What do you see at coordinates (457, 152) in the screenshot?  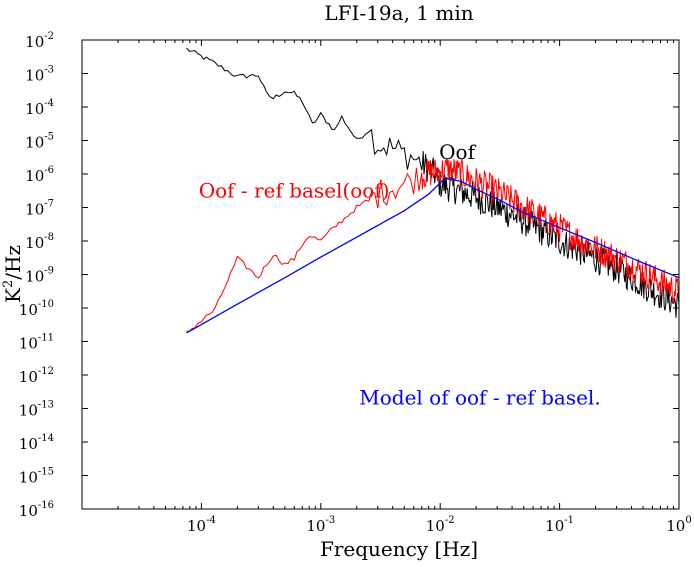 I see `annotation-0: Oof` at bounding box center [457, 152].